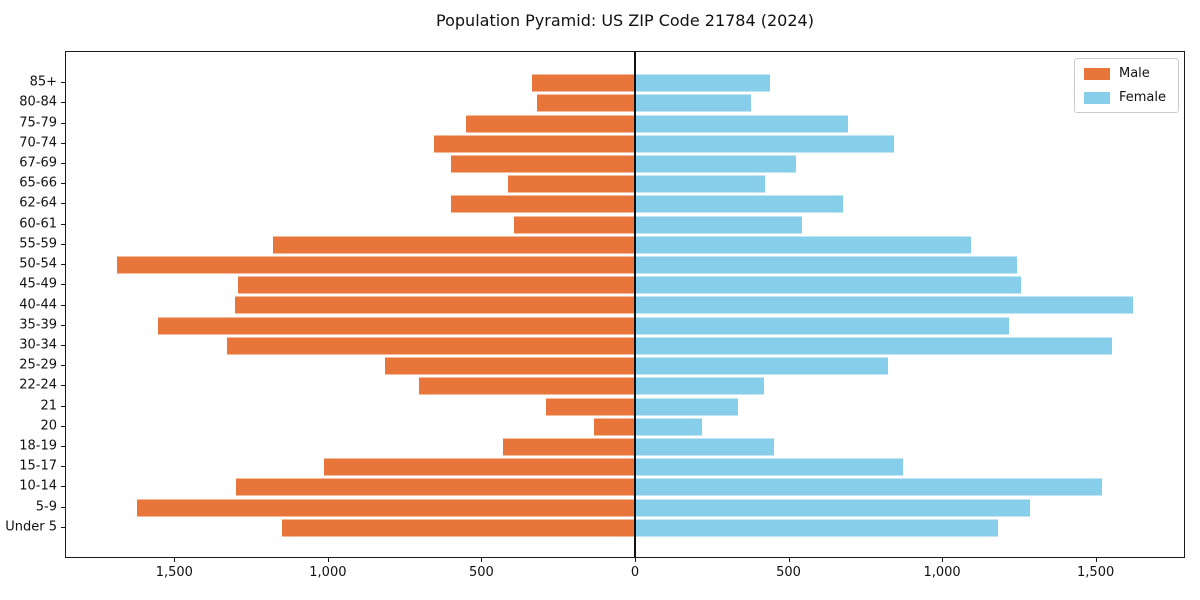 This screenshot has height=600, width=1200. I want to click on y-tick-label: 35-39, so click(38, 325).